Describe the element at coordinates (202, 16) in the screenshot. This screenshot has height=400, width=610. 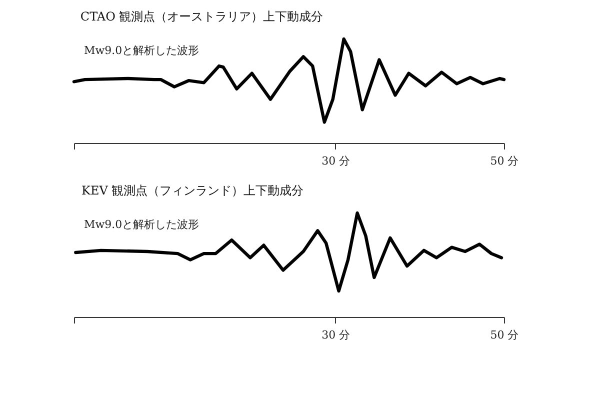
I see `chart-title: CTAO 観測点（オーストラリア）上下動成分` at that location.